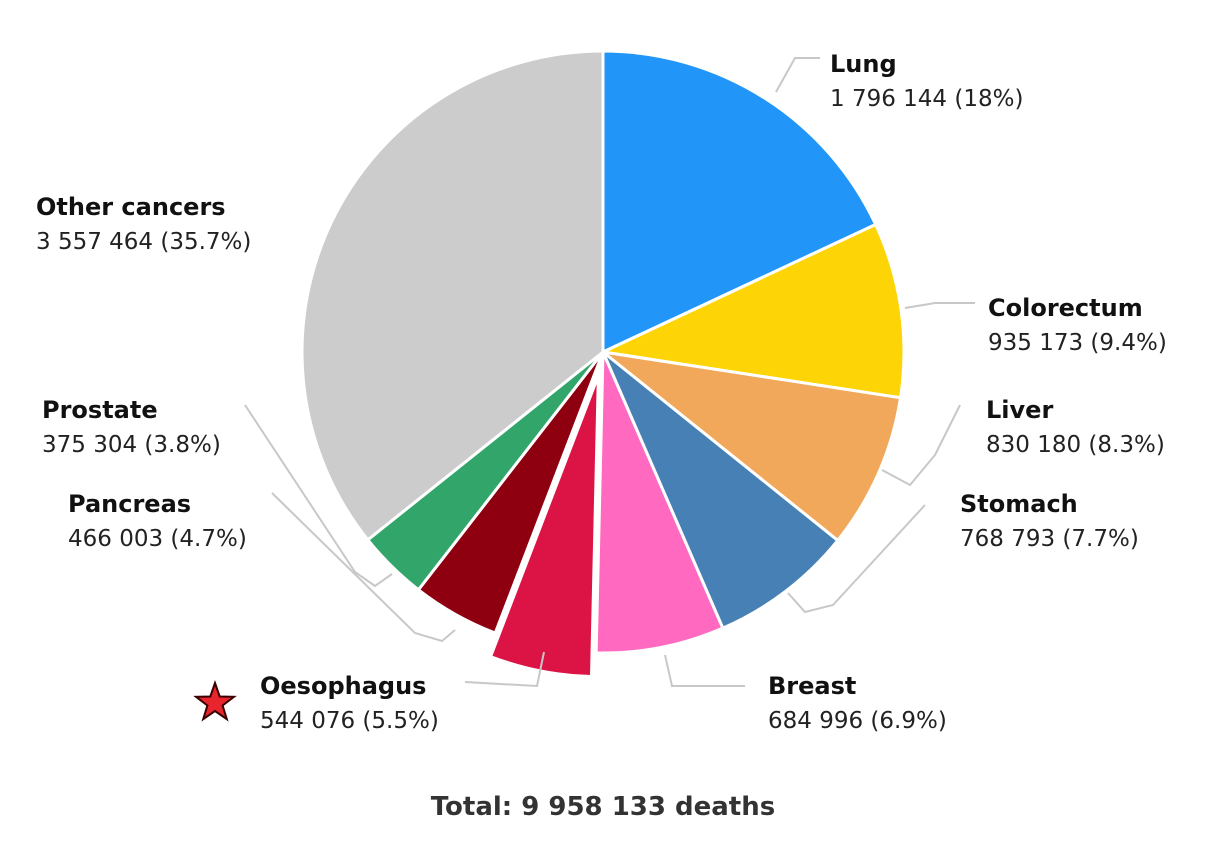  Describe the element at coordinates (750, 446) in the screenshot. I see `slice-liver` at that location.